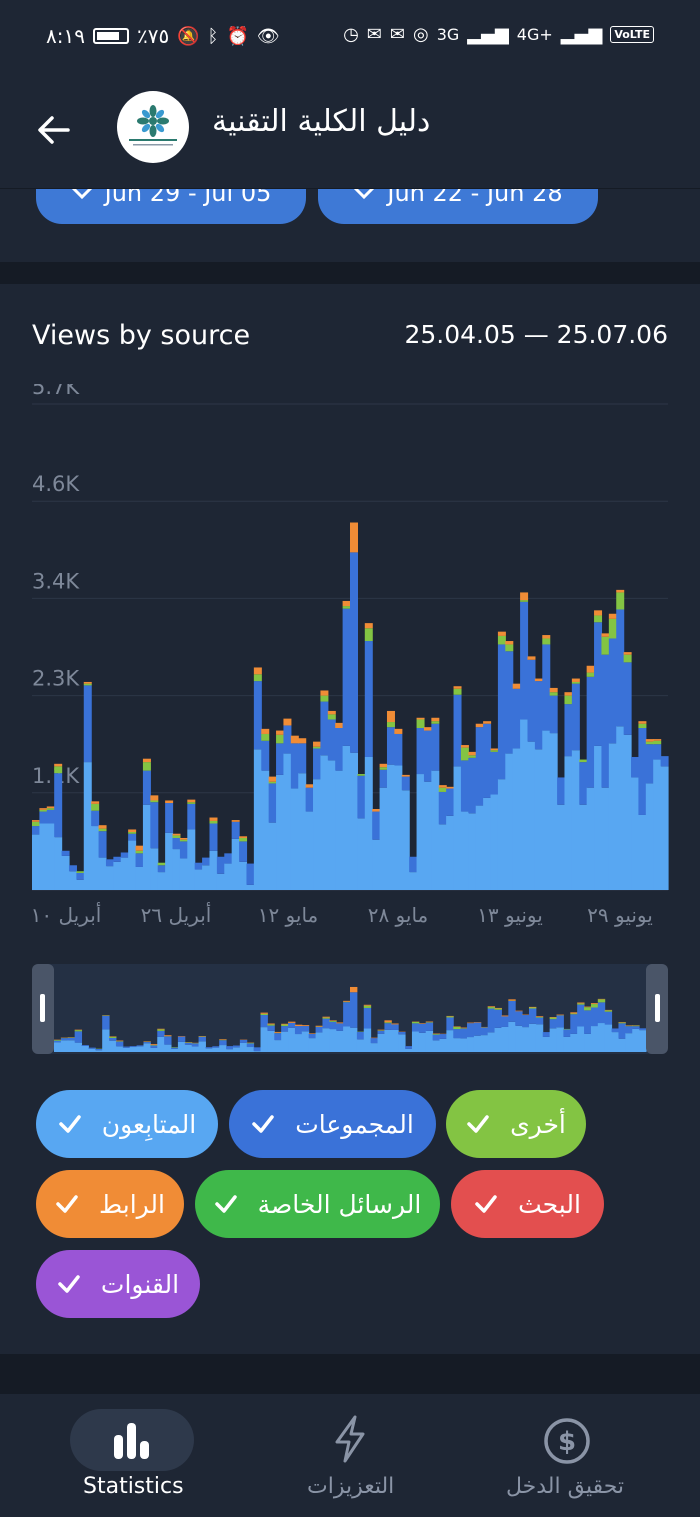  I want to click on bluetooth-icon: ᛒ, so click(213, 36).